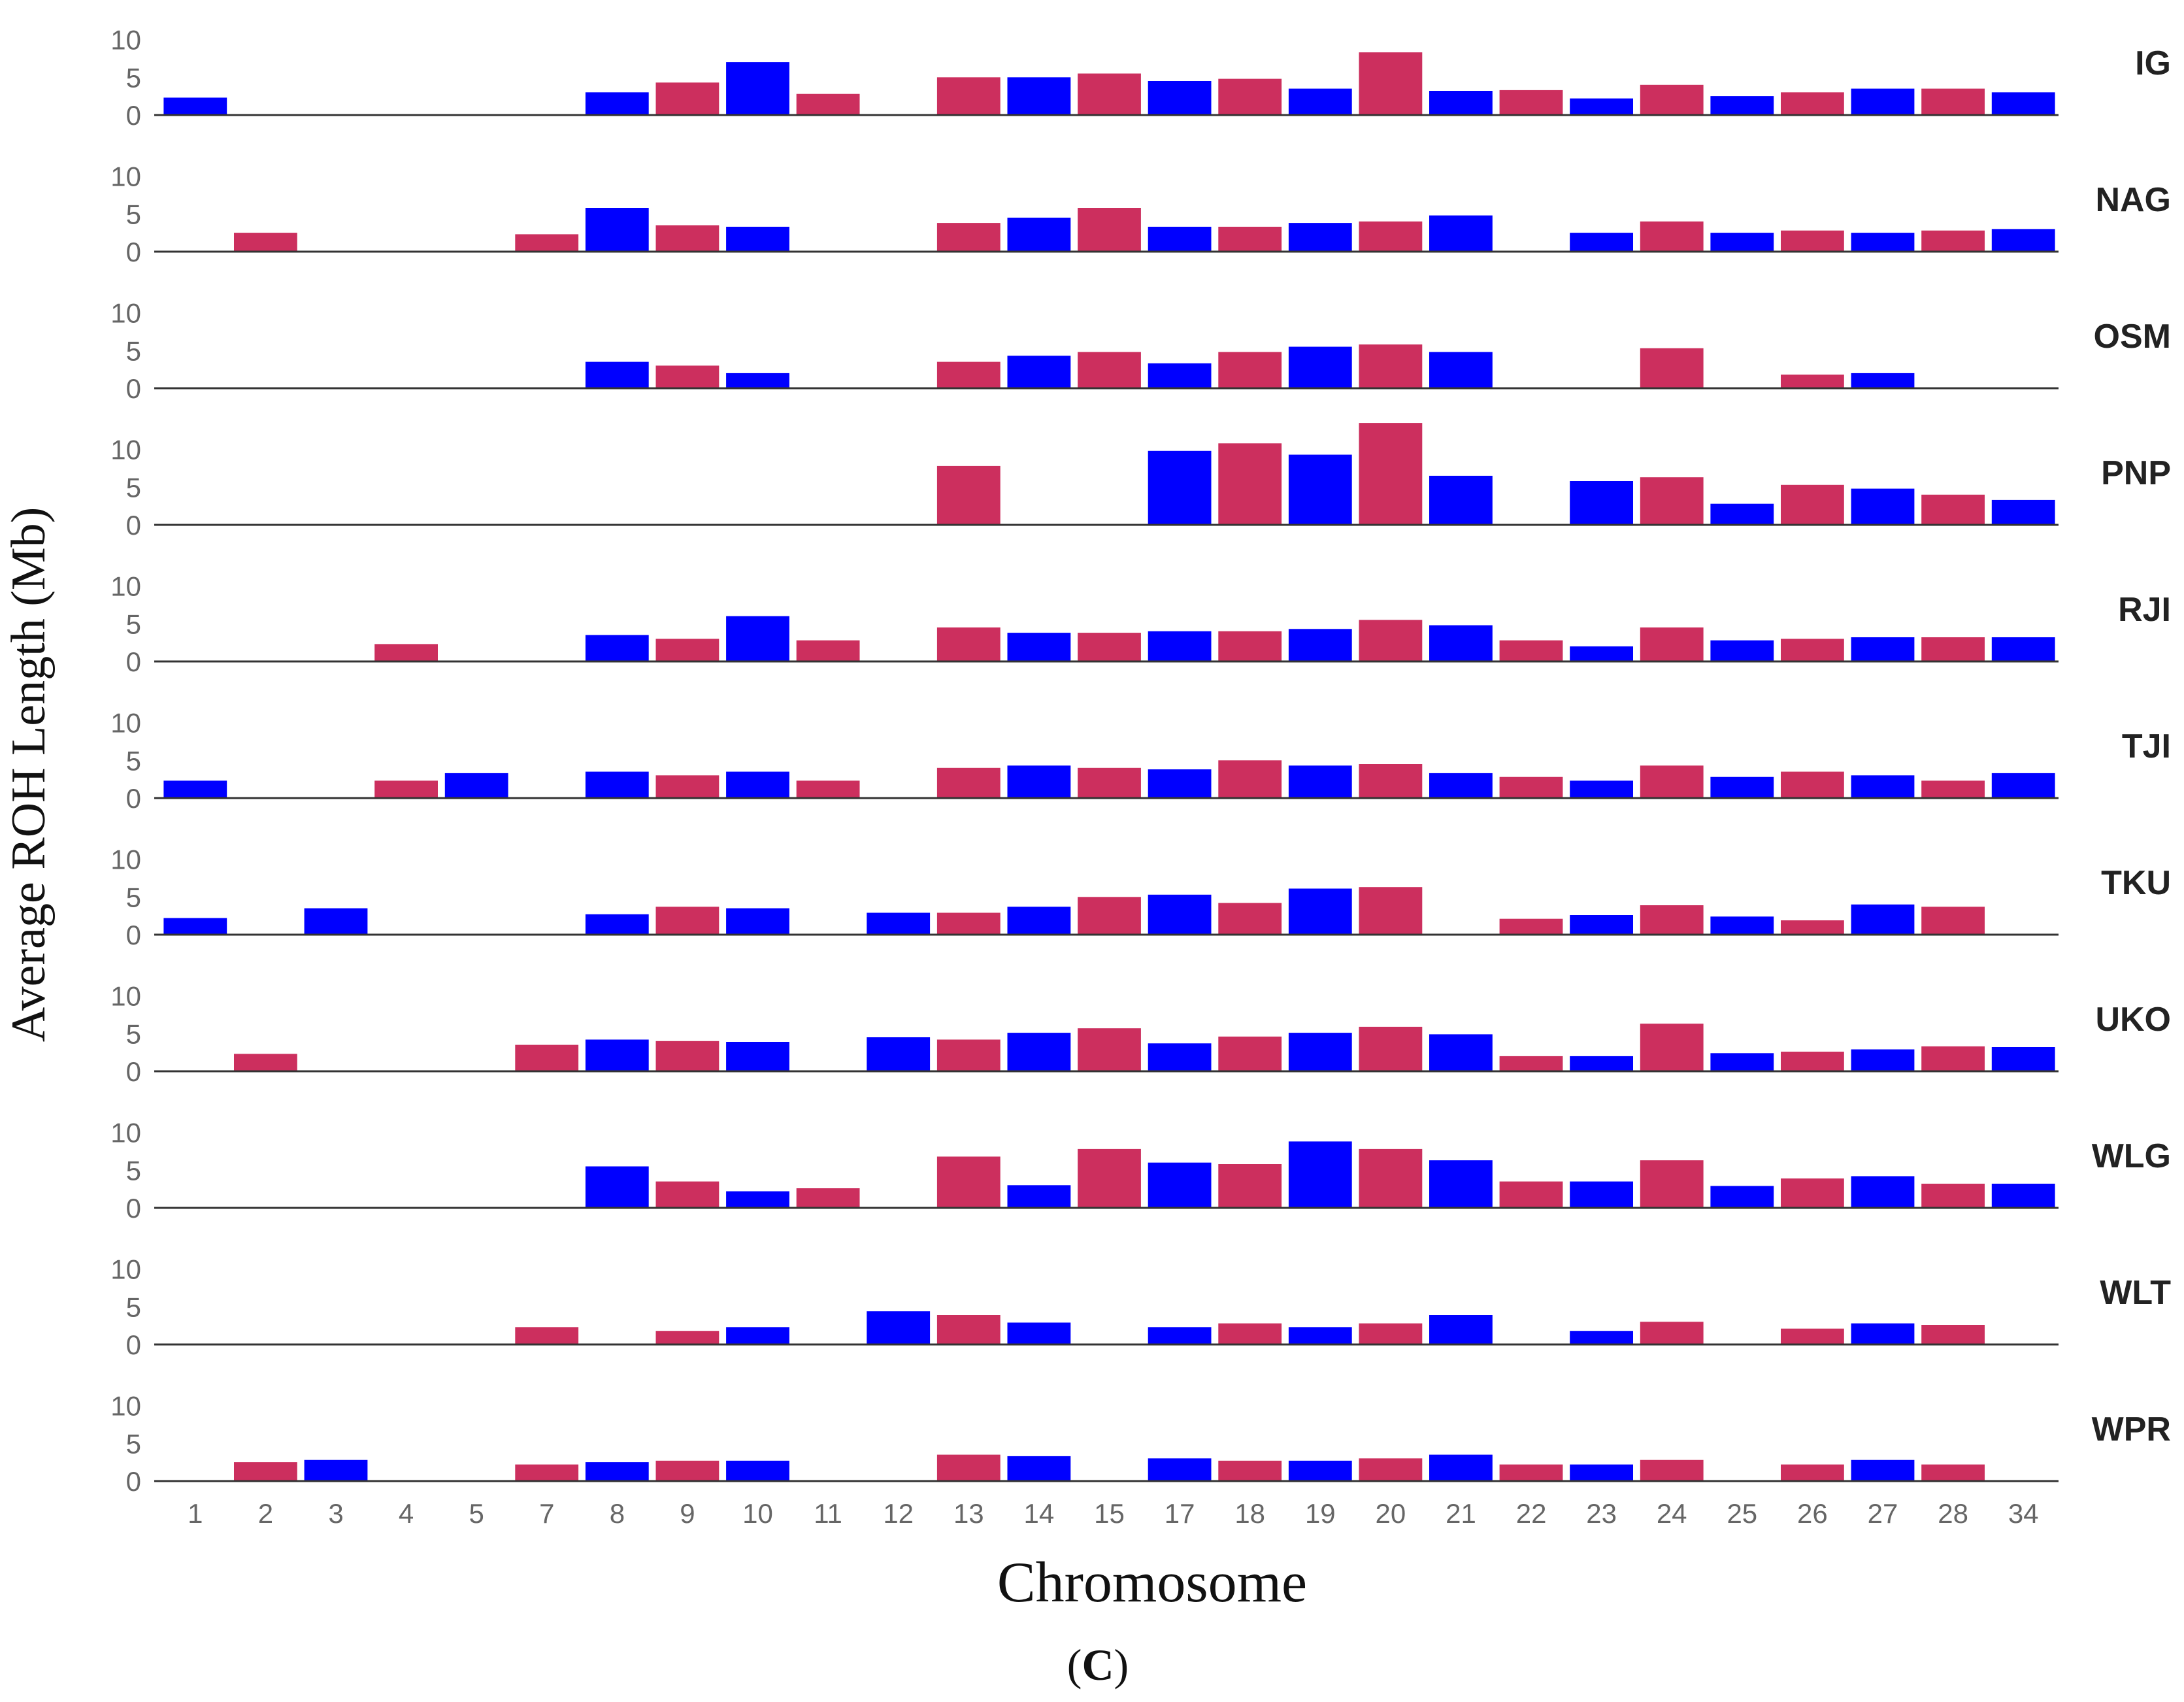  I want to click on panel-rji: 10 5 0 RJI, so click(1140, 625).